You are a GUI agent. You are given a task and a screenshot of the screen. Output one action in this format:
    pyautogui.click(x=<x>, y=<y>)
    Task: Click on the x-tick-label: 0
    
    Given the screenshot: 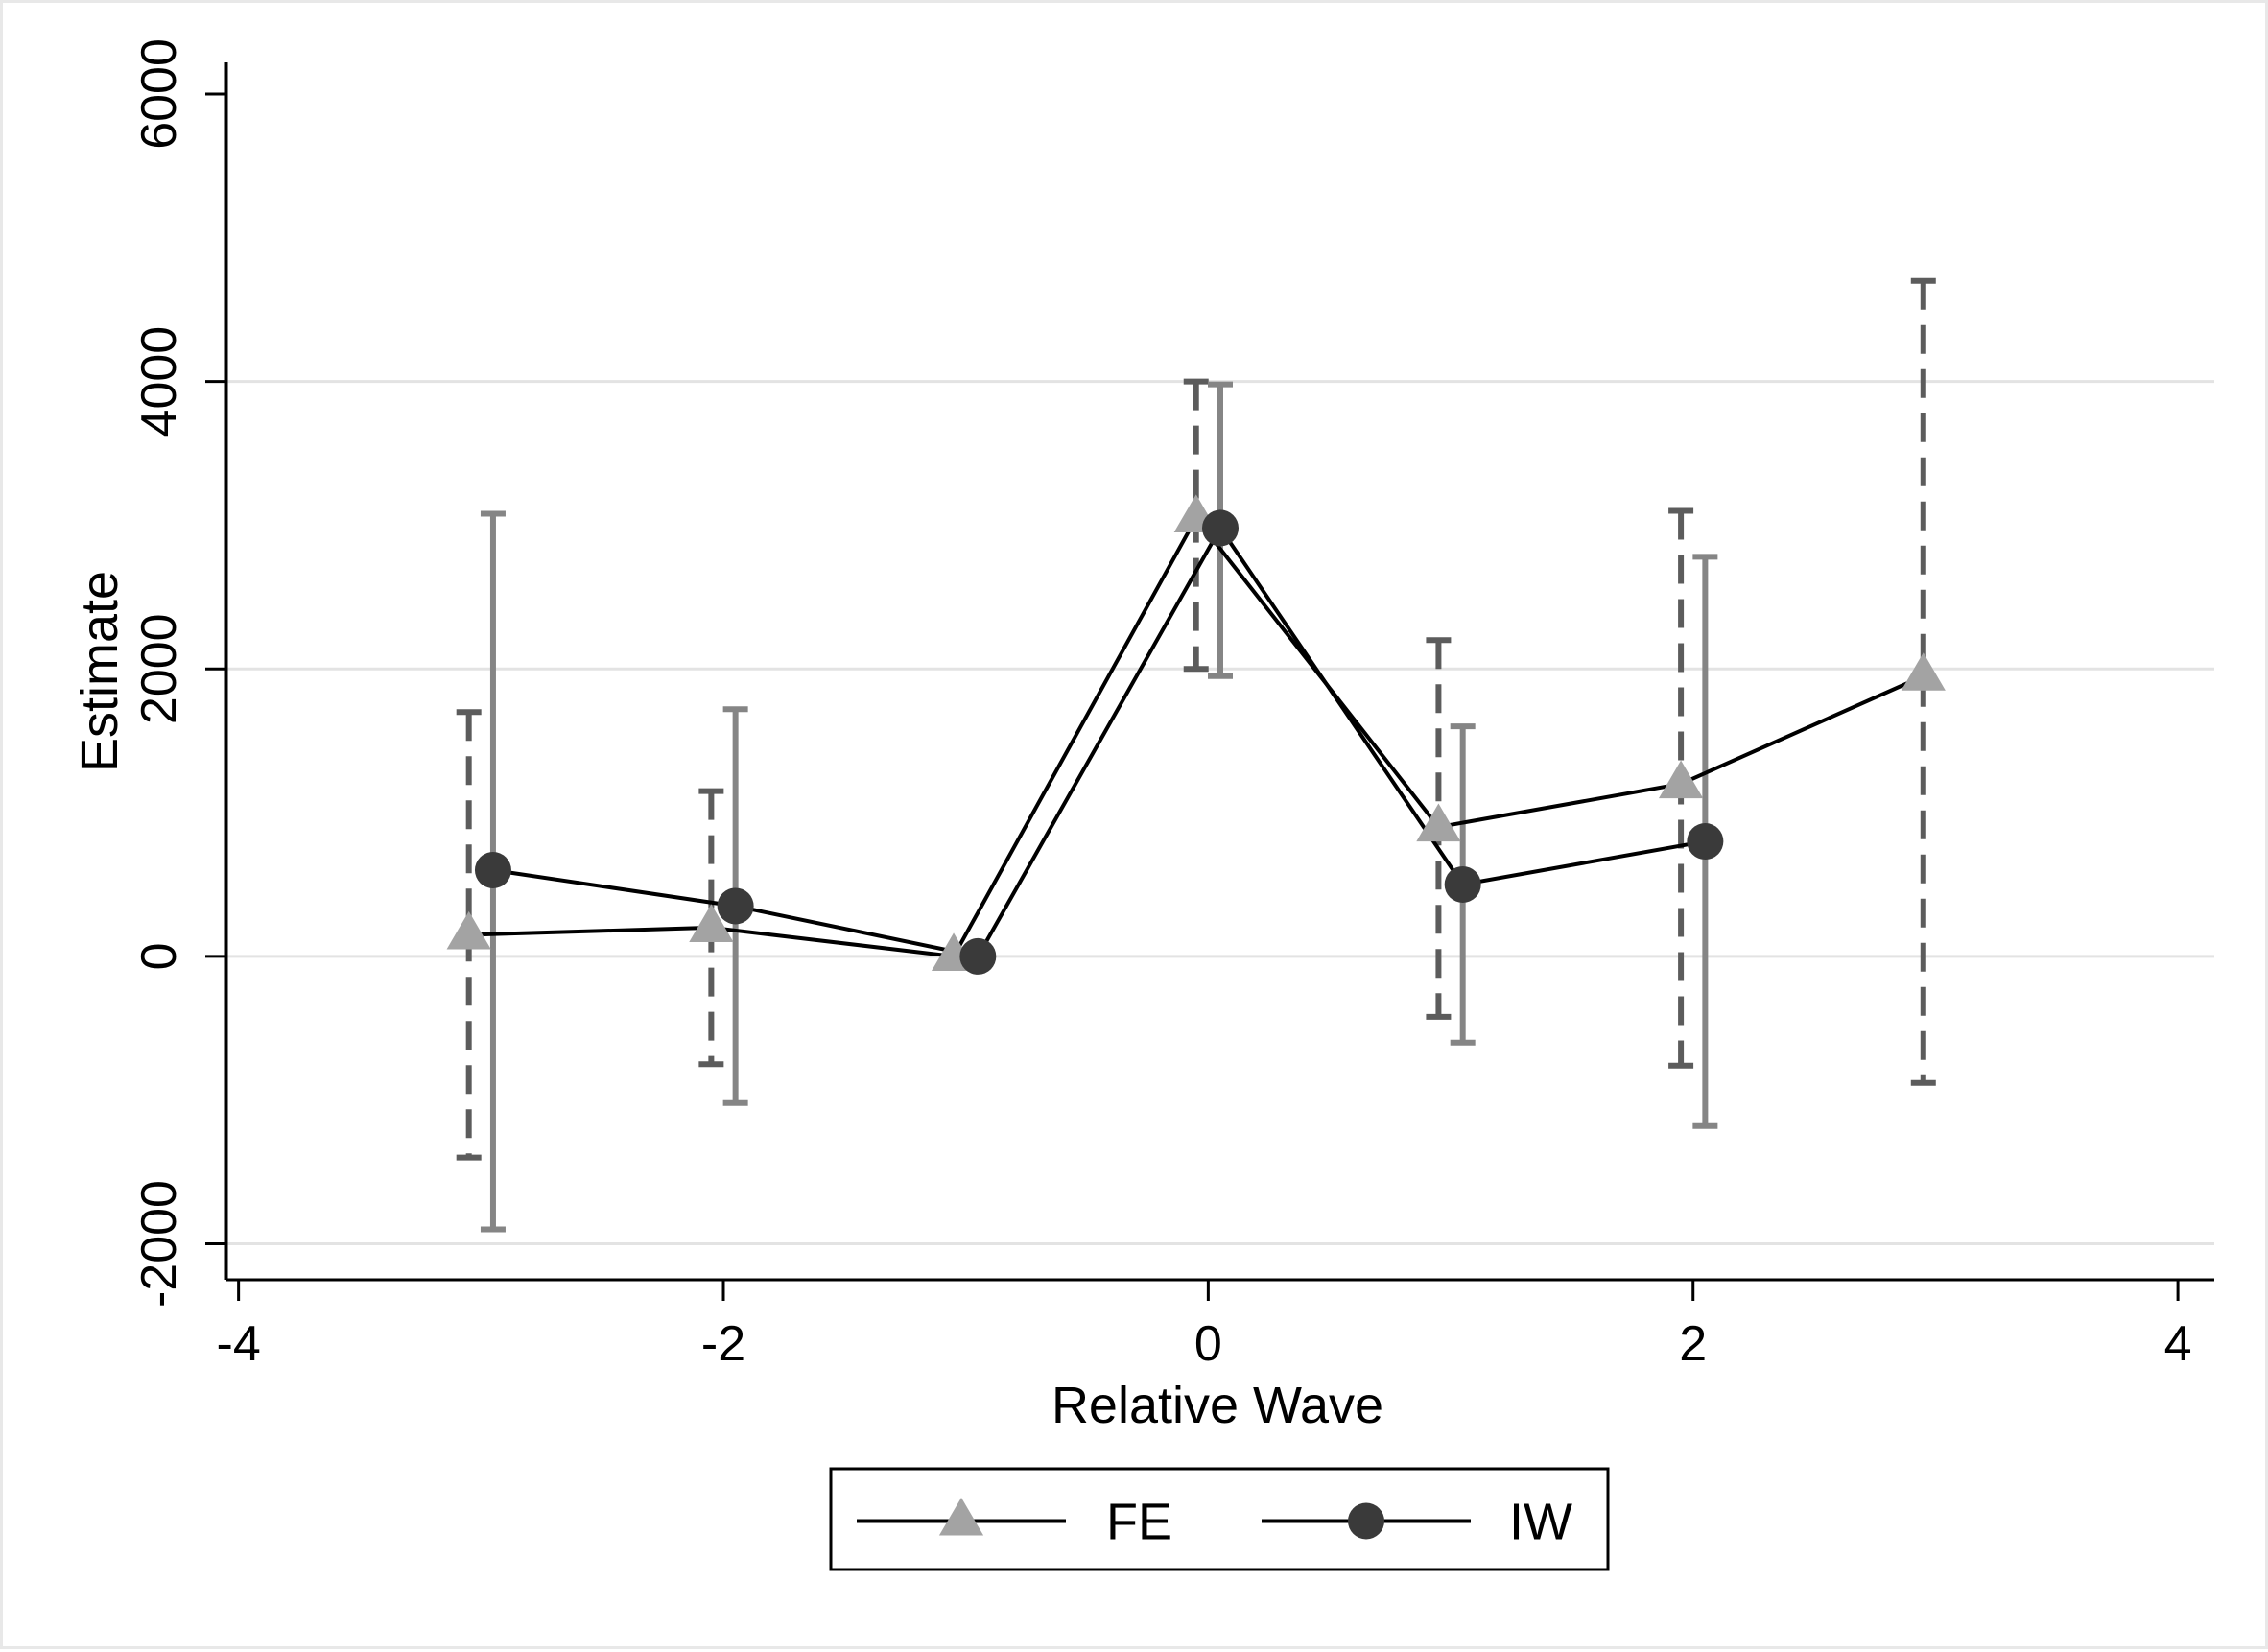 What is the action you would take?
    pyautogui.click(x=1208, y=1344)
    